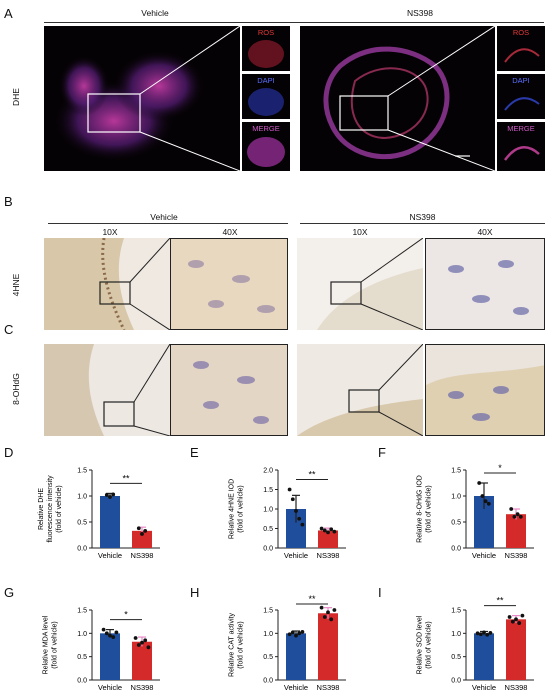  What do you see at coordinates (195, 592) in the screenshot?
I see `panel-label-h: H` at bounding box center [195, 592].